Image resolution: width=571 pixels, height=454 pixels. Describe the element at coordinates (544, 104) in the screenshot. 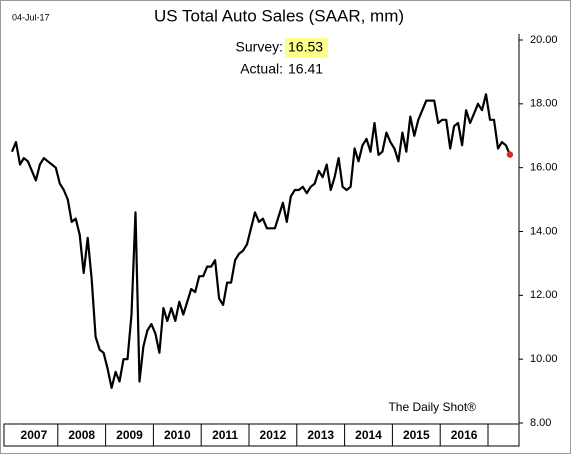

I see `y-tick-label: 18.00` at that location.